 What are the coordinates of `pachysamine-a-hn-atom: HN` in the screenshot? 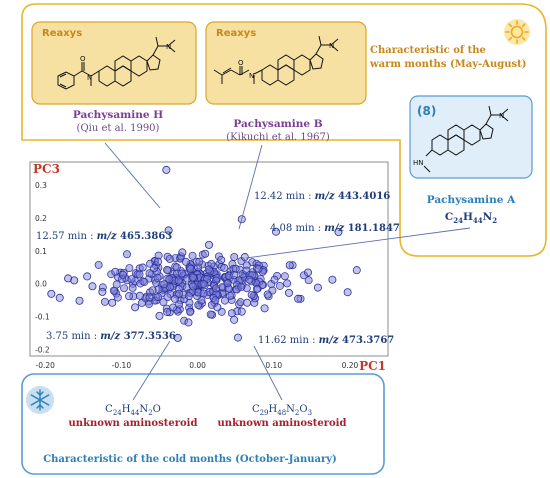 It's located at (418, 163).